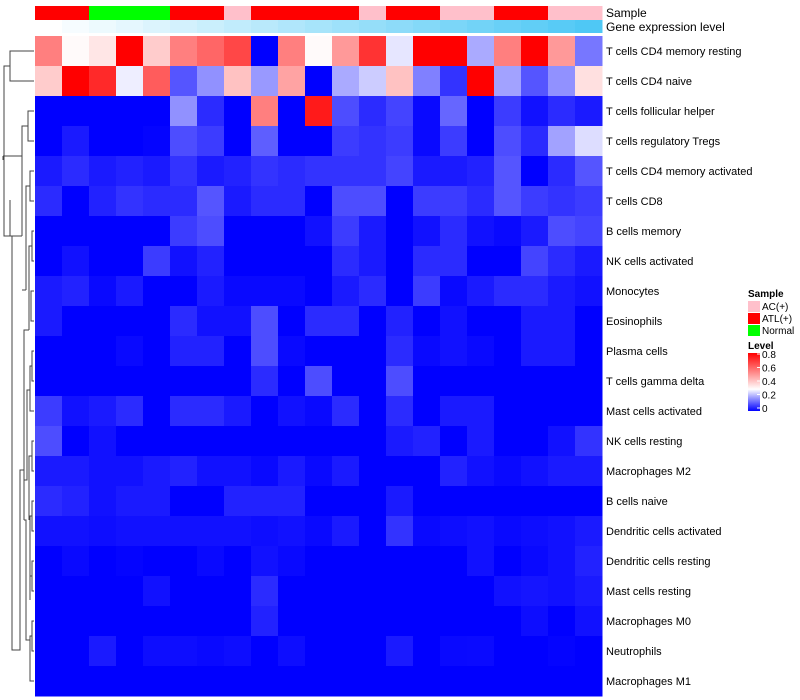  What do you see at coordinates (634, 322) in the screenshot?
I see `row-label: Eosinophils` at bounding box center [634, 322].